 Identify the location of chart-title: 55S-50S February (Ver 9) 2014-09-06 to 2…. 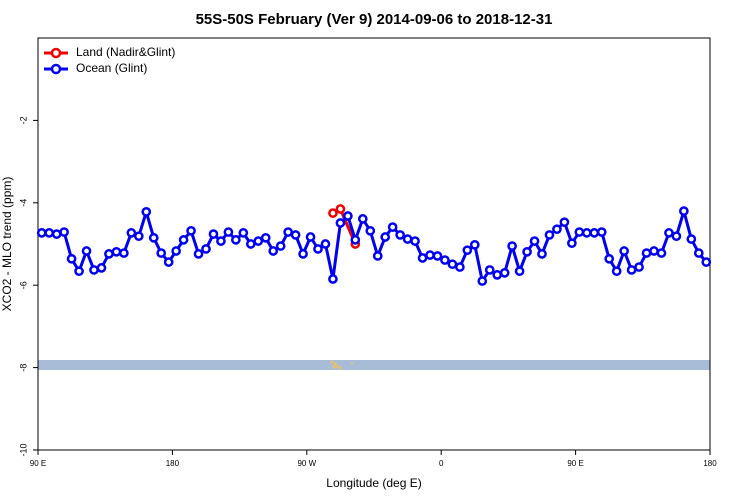
(374, 19).